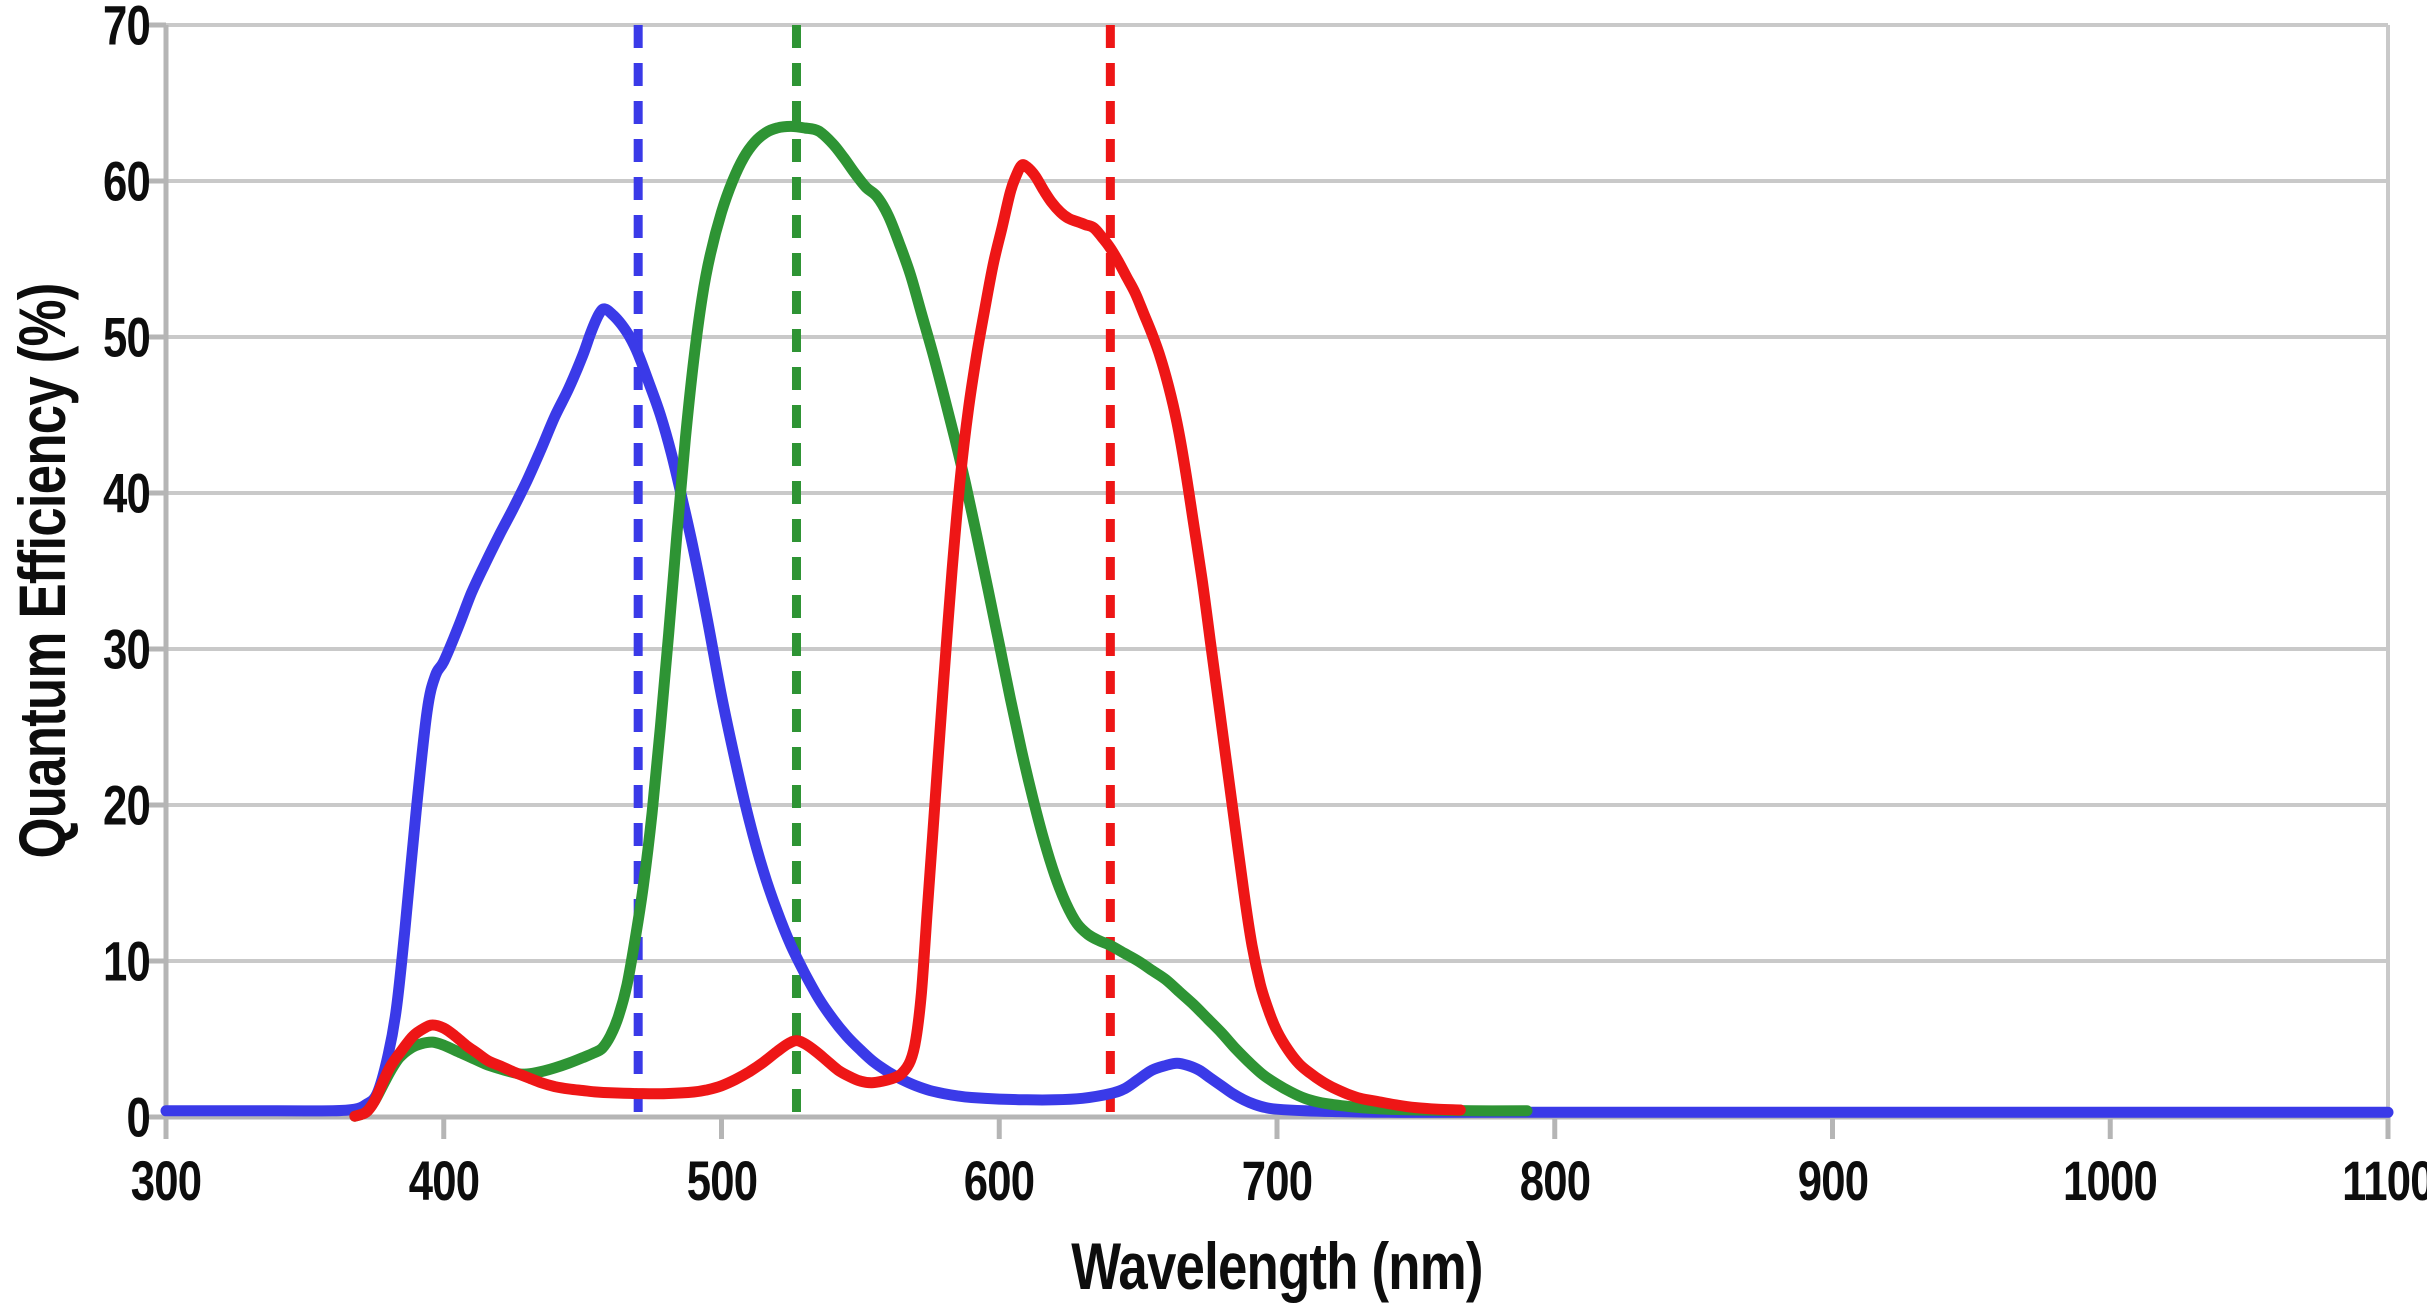 This screenshot has width=2427, height=1307. Describe the element at coordinates (126, 649) in the screenshot. I see `y-tick-label: 30` at that location.